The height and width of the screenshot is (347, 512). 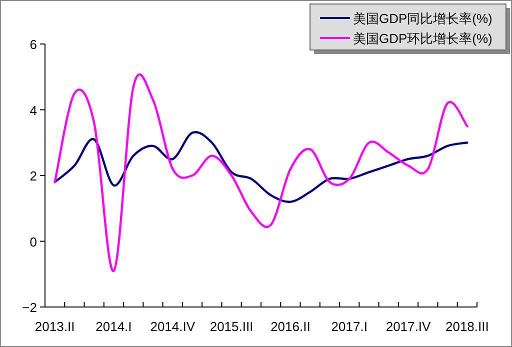 I want to click on ytick: 6, so click(x=33, y=44).